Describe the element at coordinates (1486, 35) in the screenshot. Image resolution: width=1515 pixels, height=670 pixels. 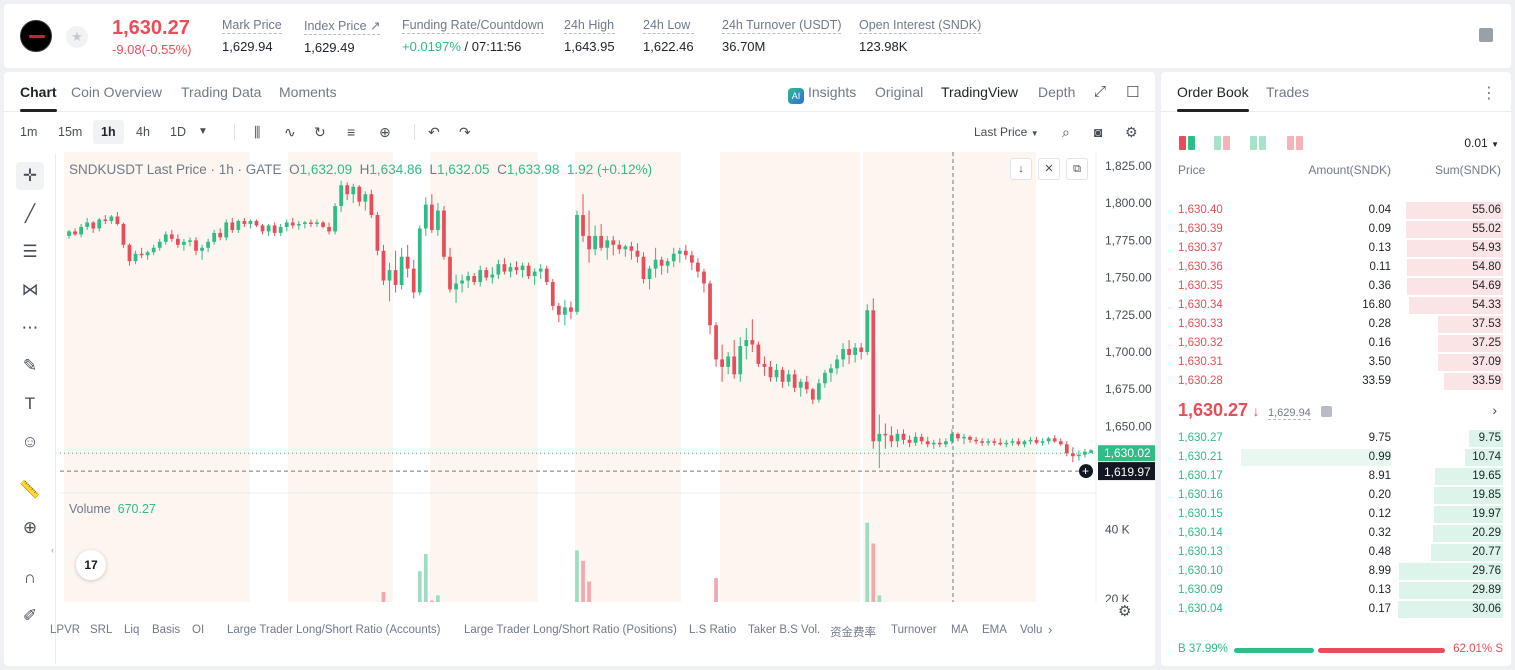
I see `notes-icon` at that location.